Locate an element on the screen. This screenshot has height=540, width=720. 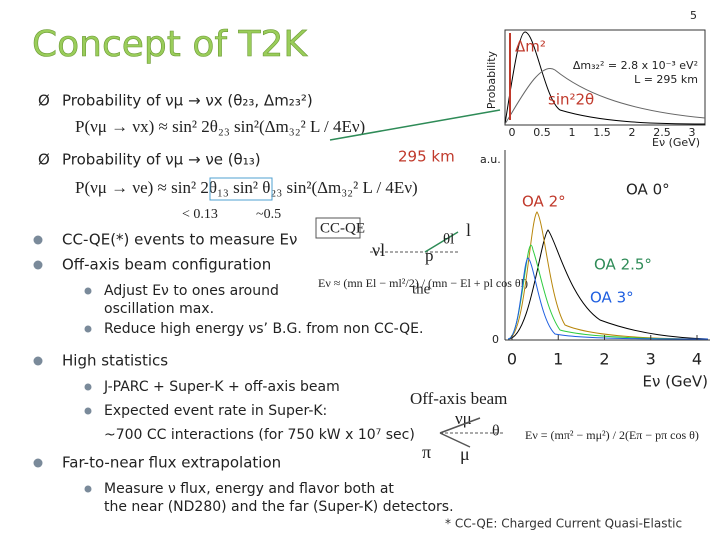
y-label: Probability is located at coordinates (491, 79).